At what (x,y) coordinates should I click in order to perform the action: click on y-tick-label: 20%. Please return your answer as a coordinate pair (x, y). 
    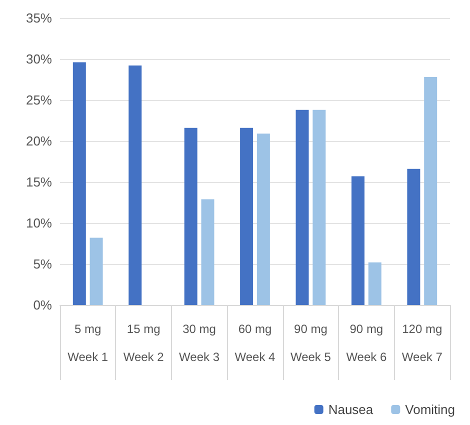
    Looking at the image, I should click on (39, 141).